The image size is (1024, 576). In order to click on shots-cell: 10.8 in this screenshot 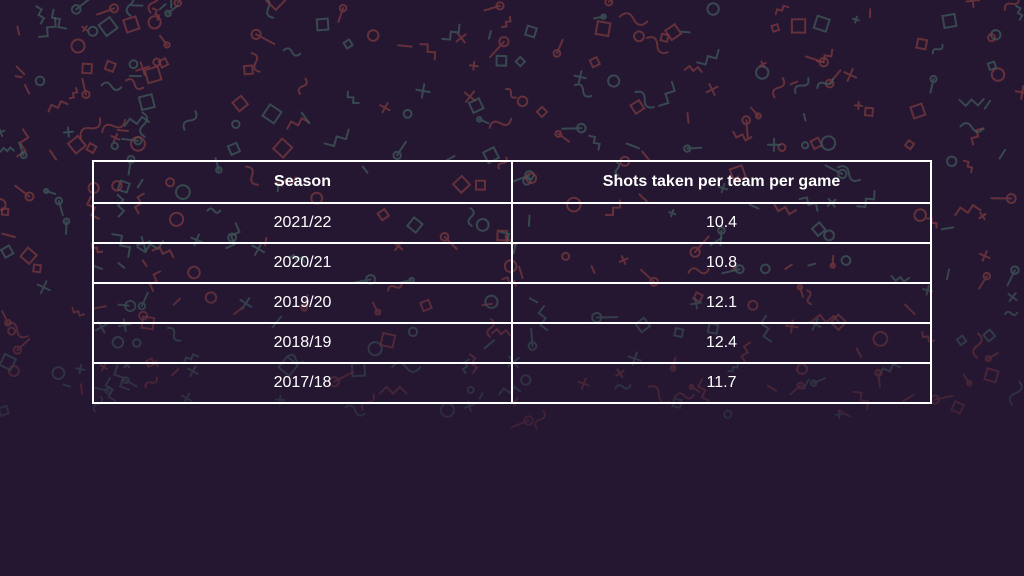, I will do `click(721, 263)`.